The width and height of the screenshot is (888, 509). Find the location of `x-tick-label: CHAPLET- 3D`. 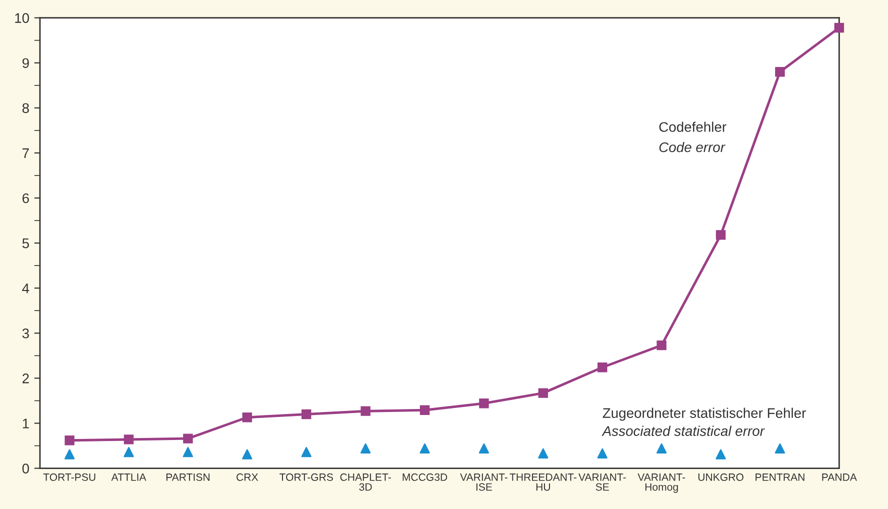

x-tick-label: CHAPLET- 3D is located at coordinates (365, 482).